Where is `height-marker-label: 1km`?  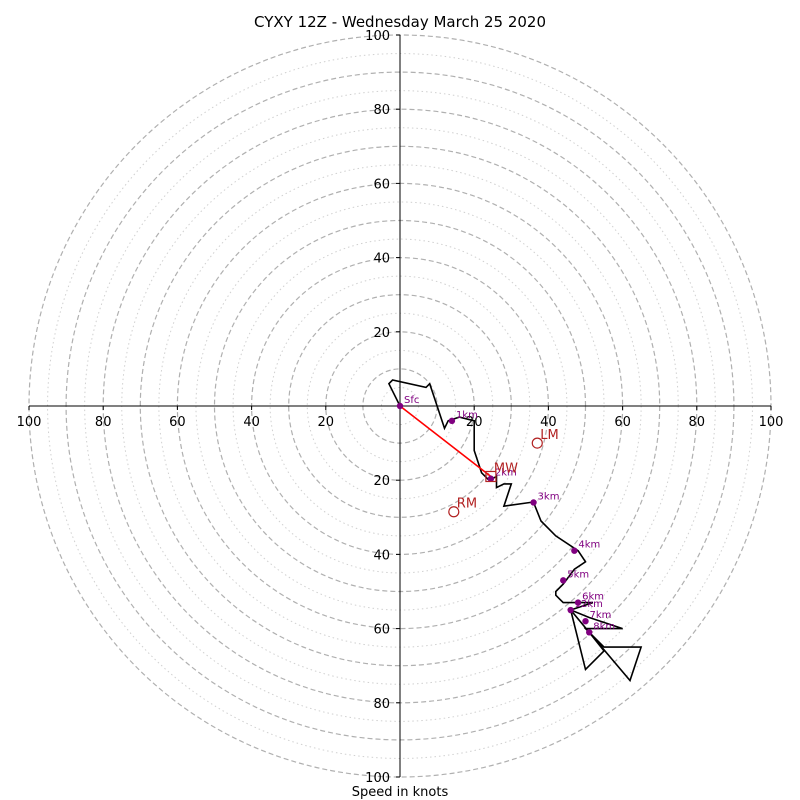
height-marker-label: 1km is located at coordinates (467, 415).